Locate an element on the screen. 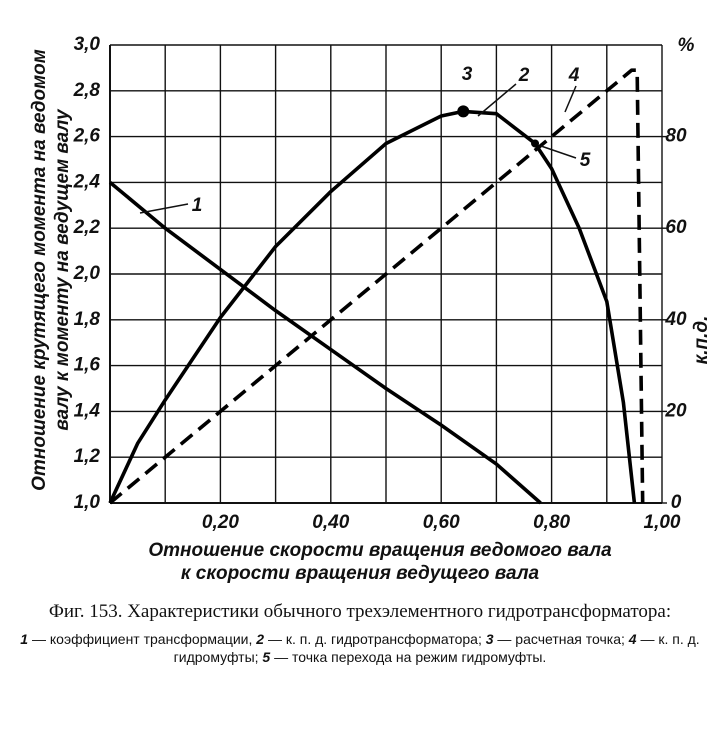  caption-text: — к. п. д. гидромуфты; is located at coordinates (436, 648).